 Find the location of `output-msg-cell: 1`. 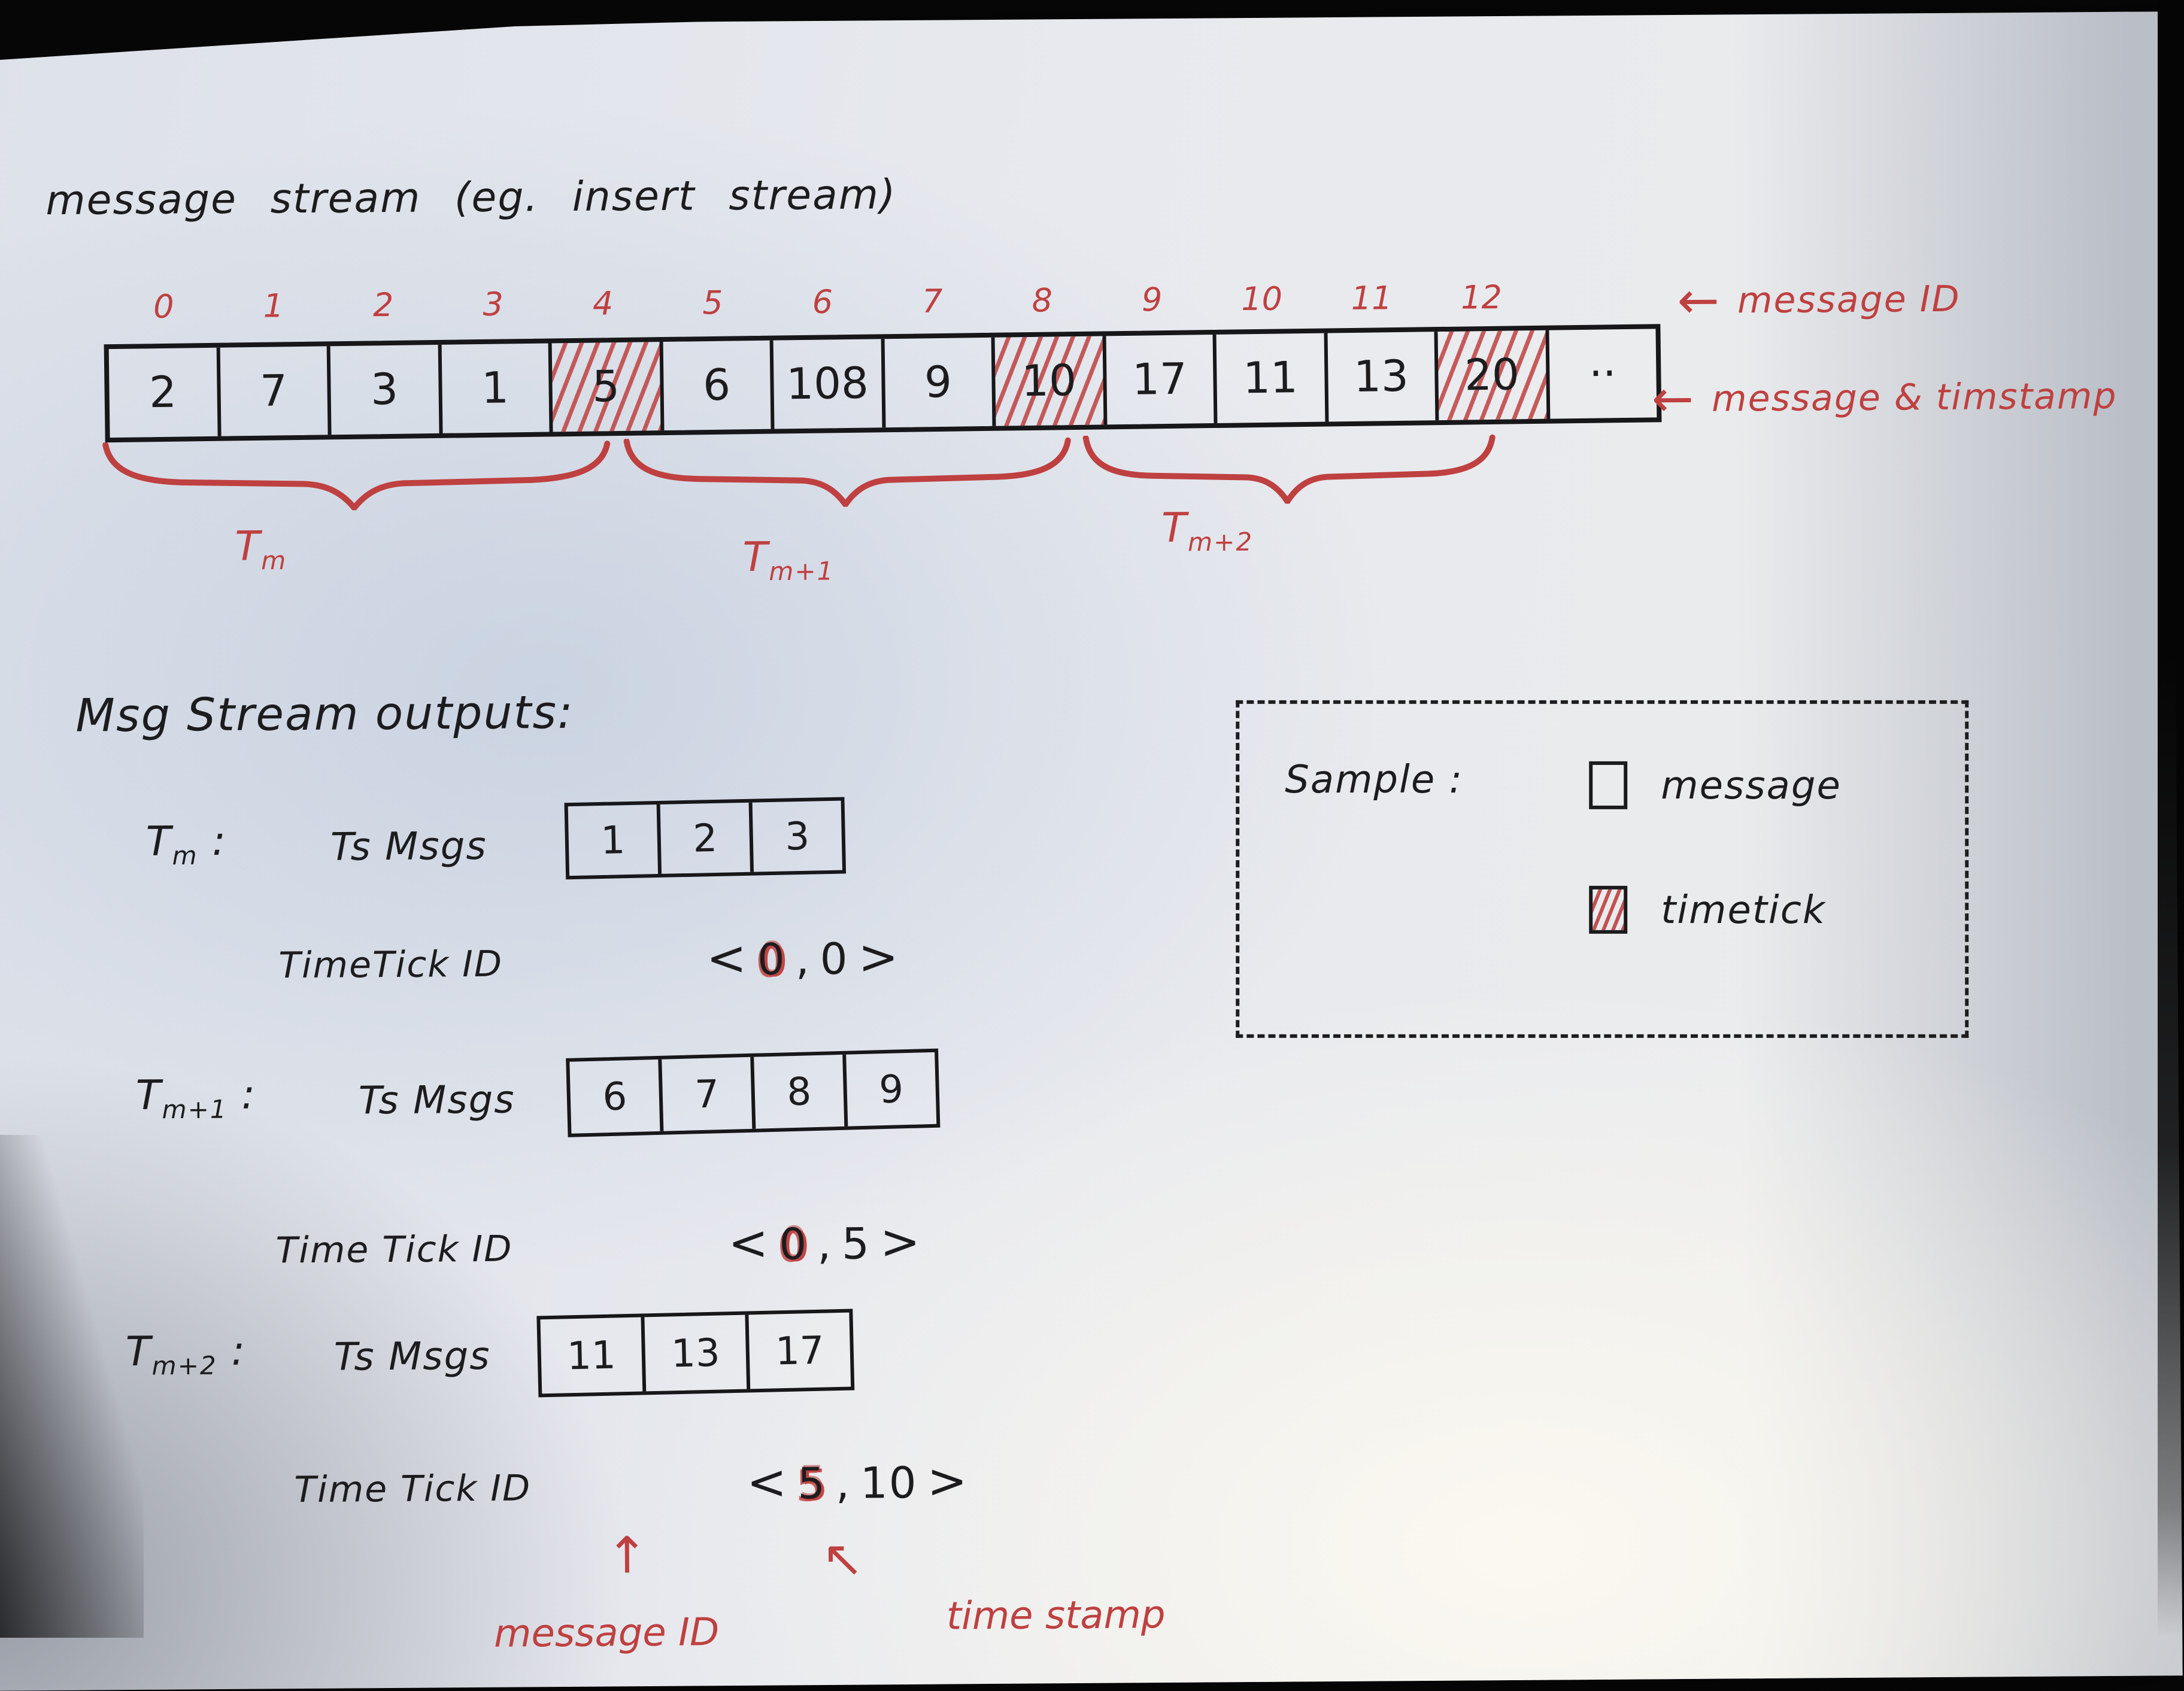

output-msg-cell: 1 is located at coordinates (613, 840).